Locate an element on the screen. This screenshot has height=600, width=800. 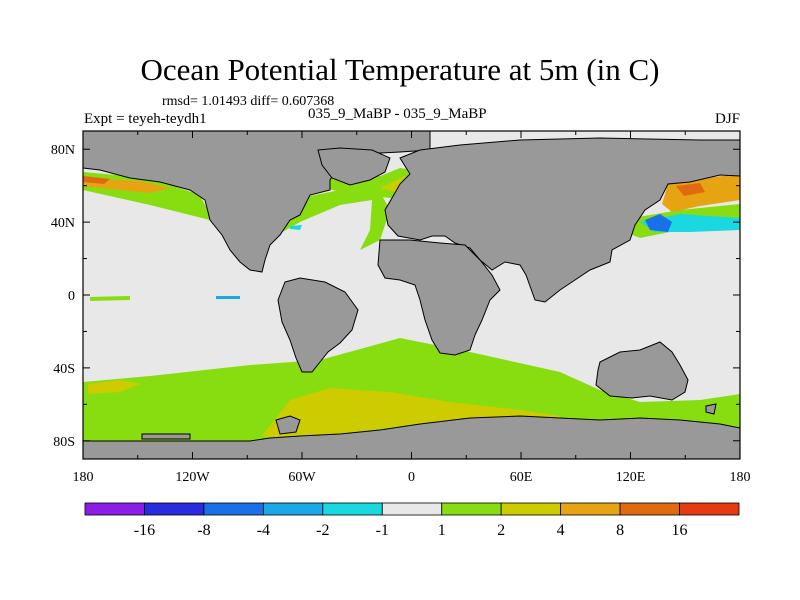
stats-label: rmsd= 1.01493 diff= 0.607368 is located at coordinates (248, 101).